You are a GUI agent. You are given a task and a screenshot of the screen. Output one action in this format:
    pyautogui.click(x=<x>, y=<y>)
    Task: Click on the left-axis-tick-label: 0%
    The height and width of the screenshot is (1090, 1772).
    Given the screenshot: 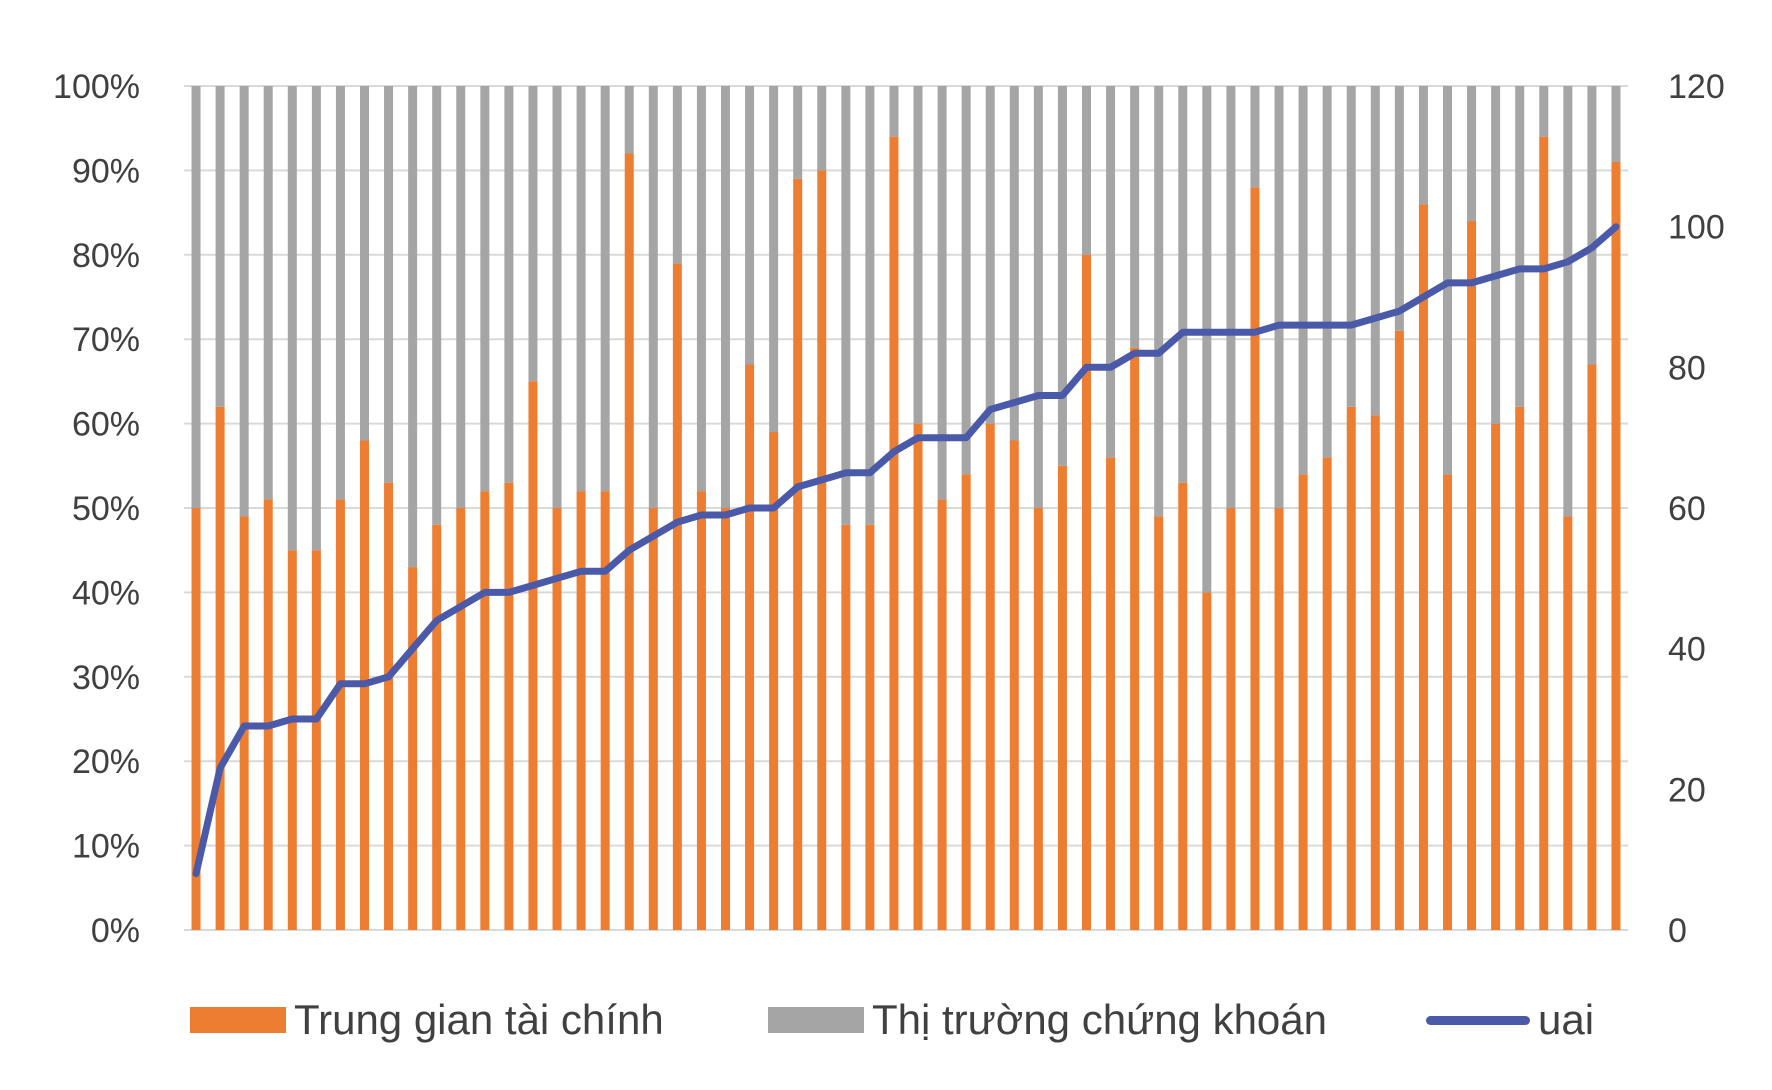 What is the action you would take?
    pyautogui.click(x=115, y=931)
    